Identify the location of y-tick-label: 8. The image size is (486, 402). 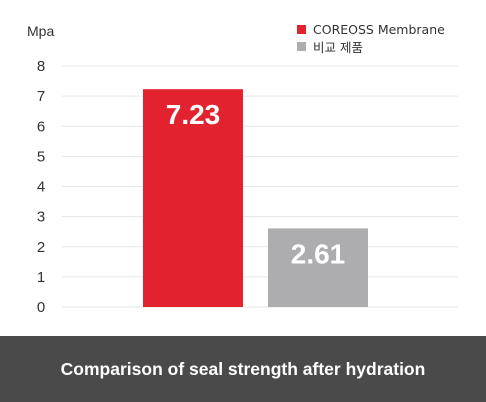
(41, 66).